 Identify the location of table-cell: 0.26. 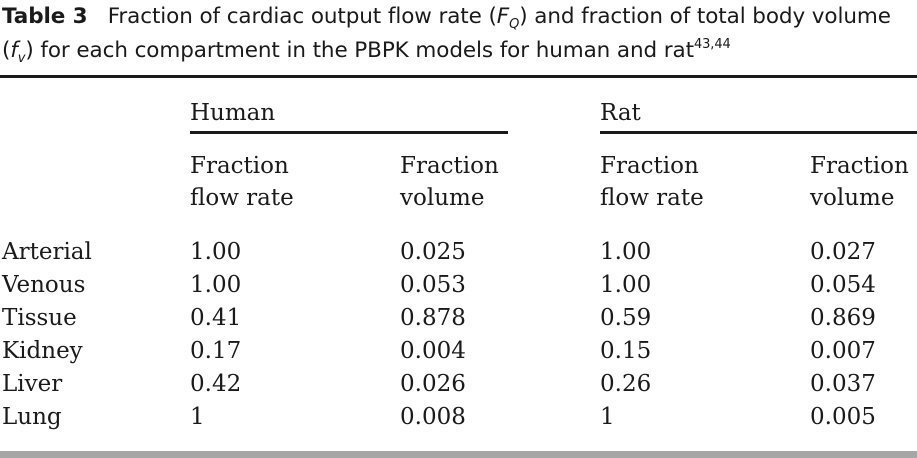
(626, 384).